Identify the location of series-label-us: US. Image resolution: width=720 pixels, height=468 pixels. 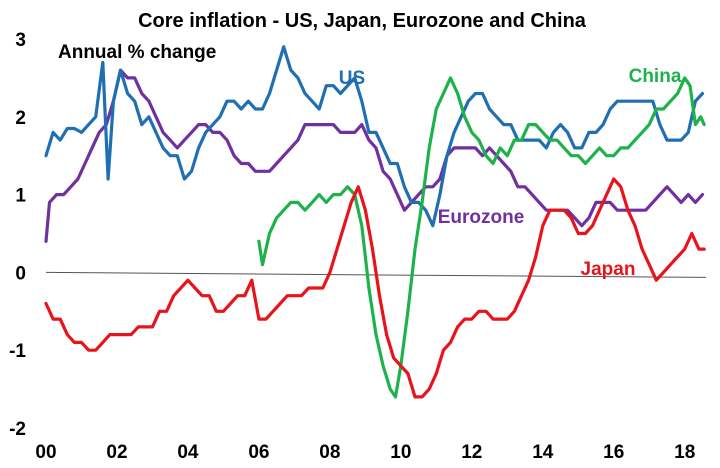
(352, 78).